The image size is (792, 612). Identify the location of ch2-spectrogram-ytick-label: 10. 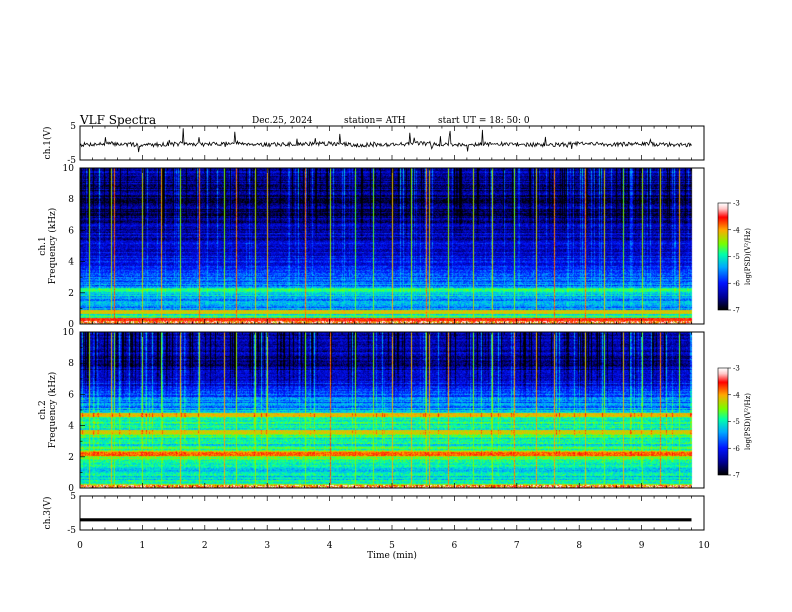
(69, 333).